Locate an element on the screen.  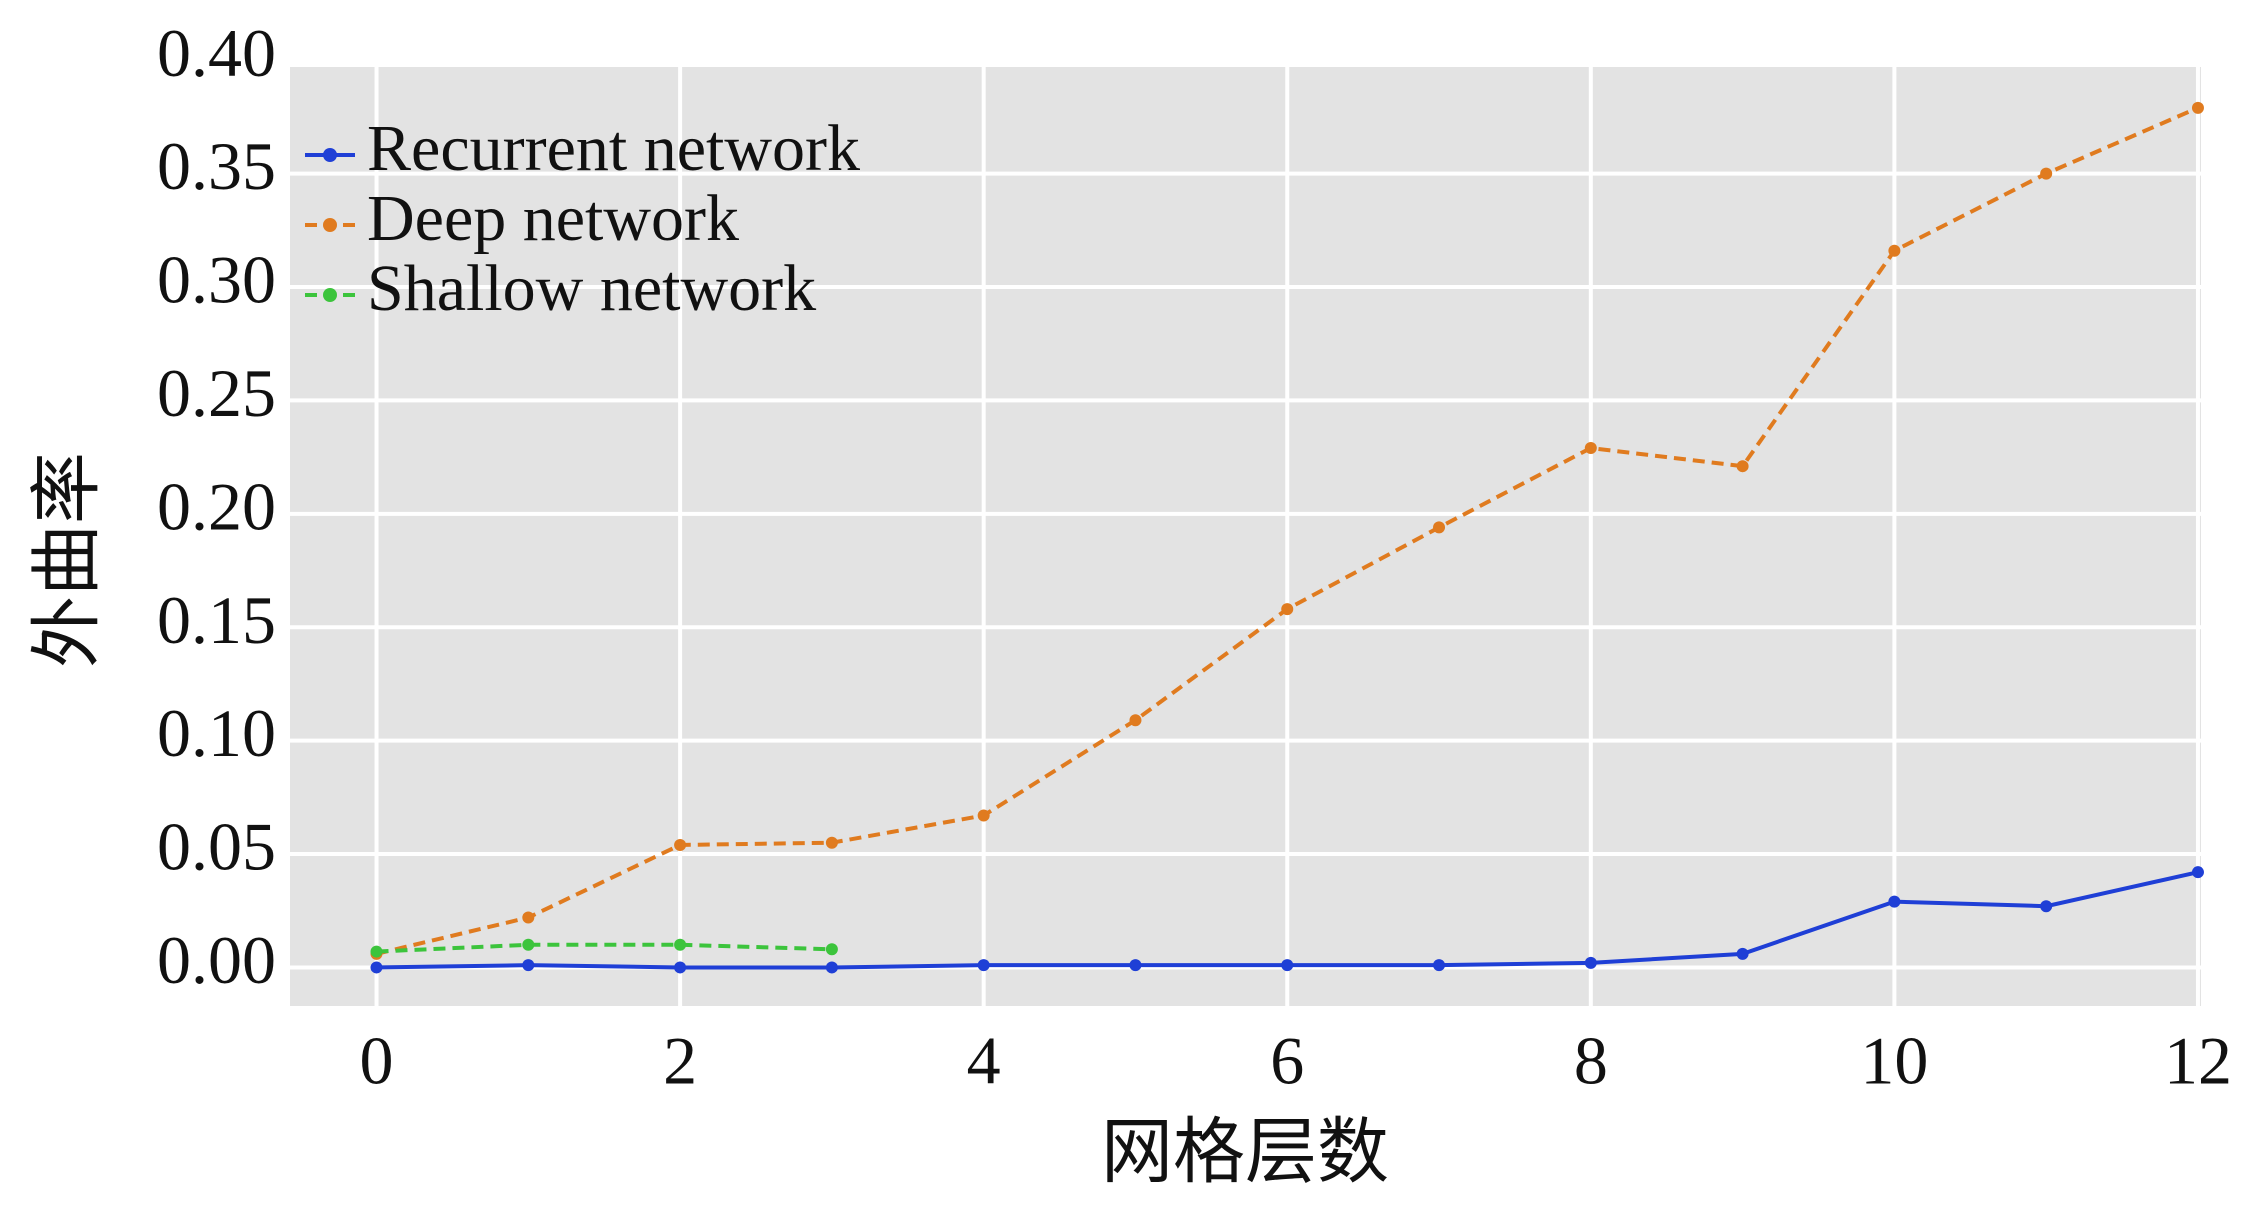
legend-label: Recurrent network is located at coordinates (613, 148).